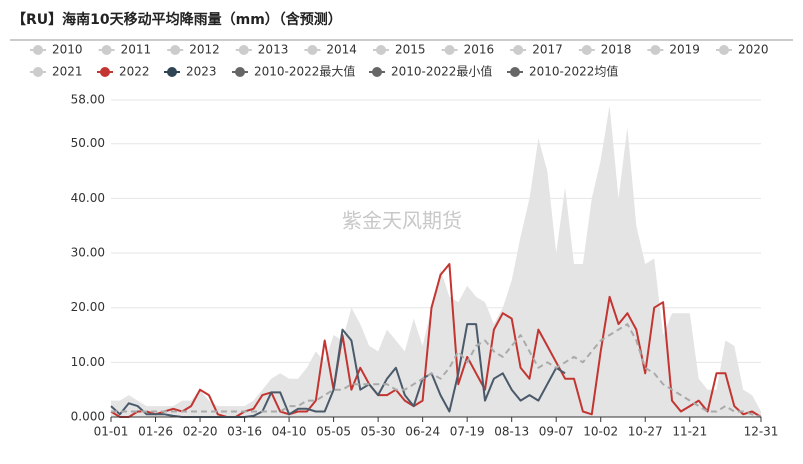 The height and width of the screenshot is (464, 803). Describe the element at coordinates (333, 432) in the screenshot. I see `x-tick-label: 05-05` at that location.